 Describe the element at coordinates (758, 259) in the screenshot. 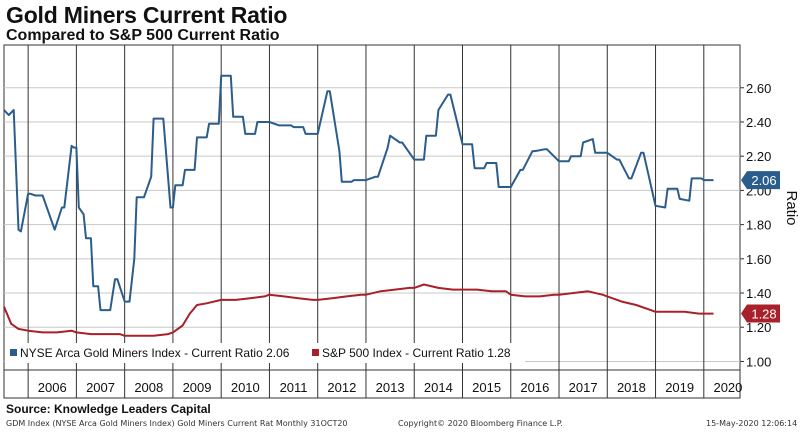

I see `y-tick-label: 1.60` at that location.